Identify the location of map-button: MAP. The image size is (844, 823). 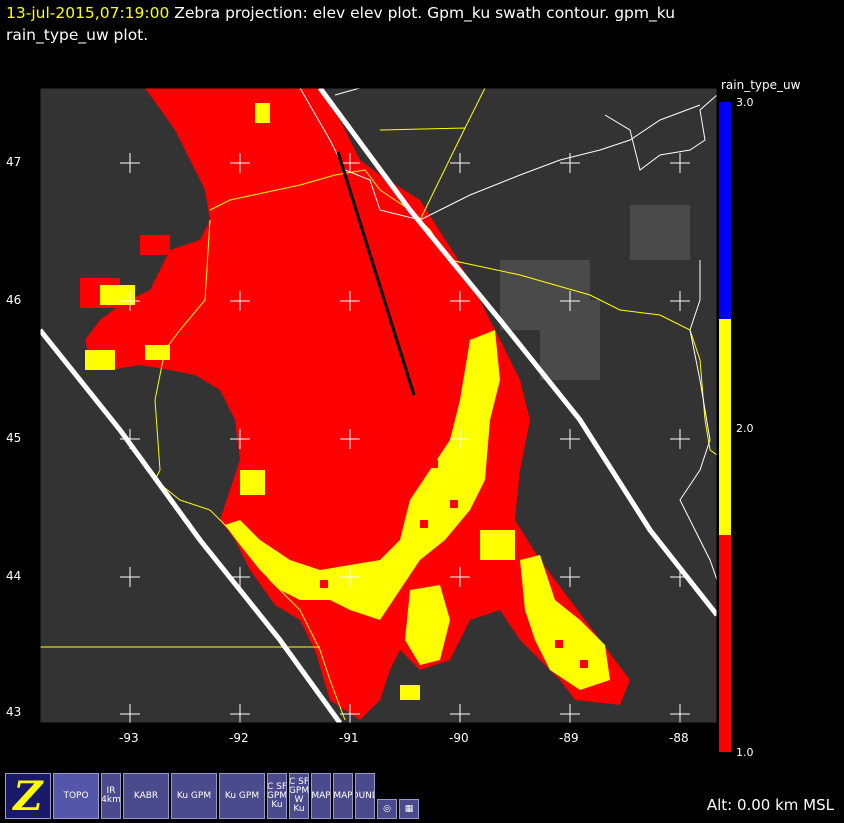
(321, 796).